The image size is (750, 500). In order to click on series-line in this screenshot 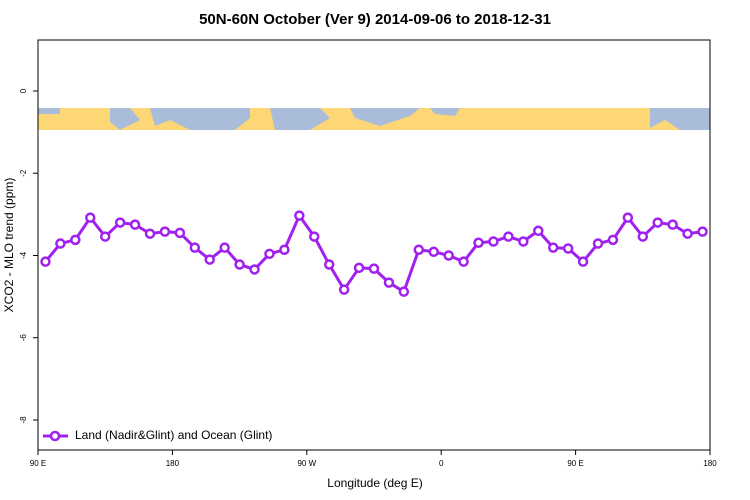, I will do `click(373, 253)`.